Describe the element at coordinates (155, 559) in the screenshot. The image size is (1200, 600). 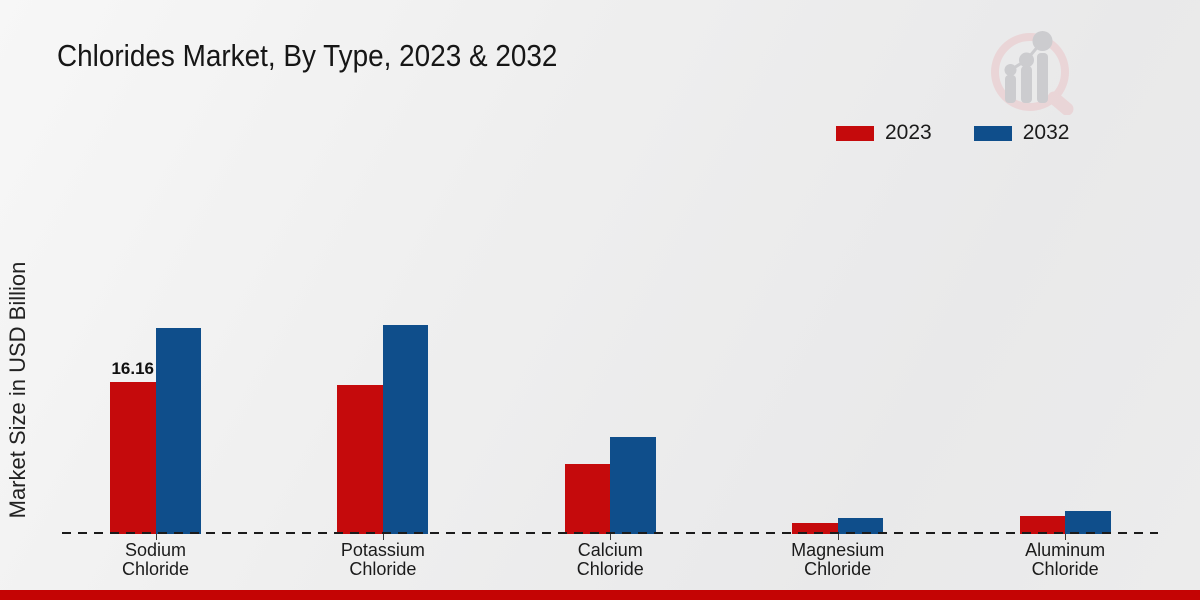
I see `category-label-sodium-chloride: Sodium Chloride` at that location.